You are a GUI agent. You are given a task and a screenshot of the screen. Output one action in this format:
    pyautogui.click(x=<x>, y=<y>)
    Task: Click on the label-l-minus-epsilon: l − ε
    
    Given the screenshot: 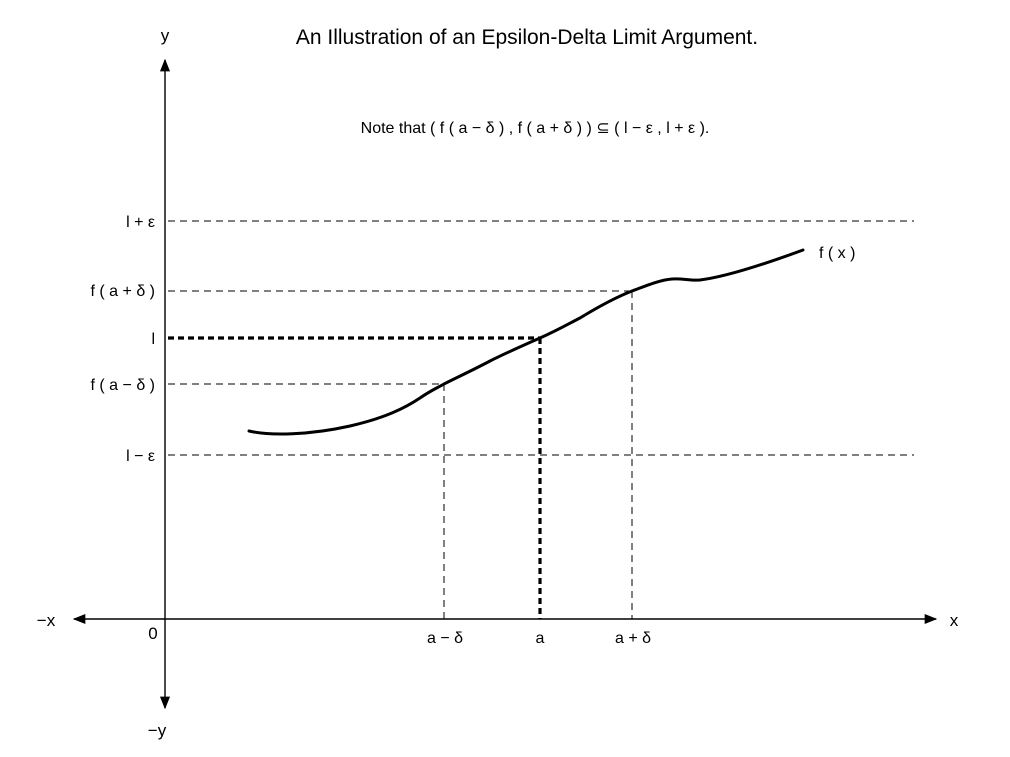 What is the action you would take?
    pyautogui.click(x=140, y=456)
    